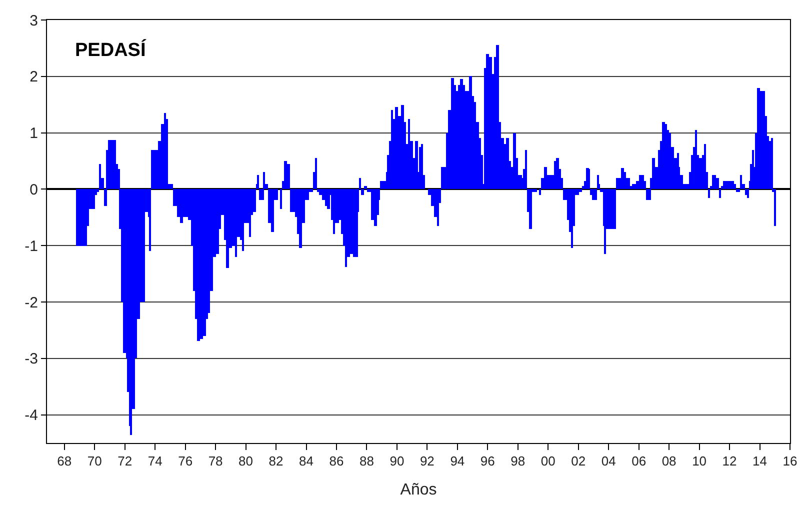 Image resolution: width=809 pixels, height=509 pixels. Describe the element at coordinates (336, 461) in the screenshot. I see `x-tick-label: 86` at that location.